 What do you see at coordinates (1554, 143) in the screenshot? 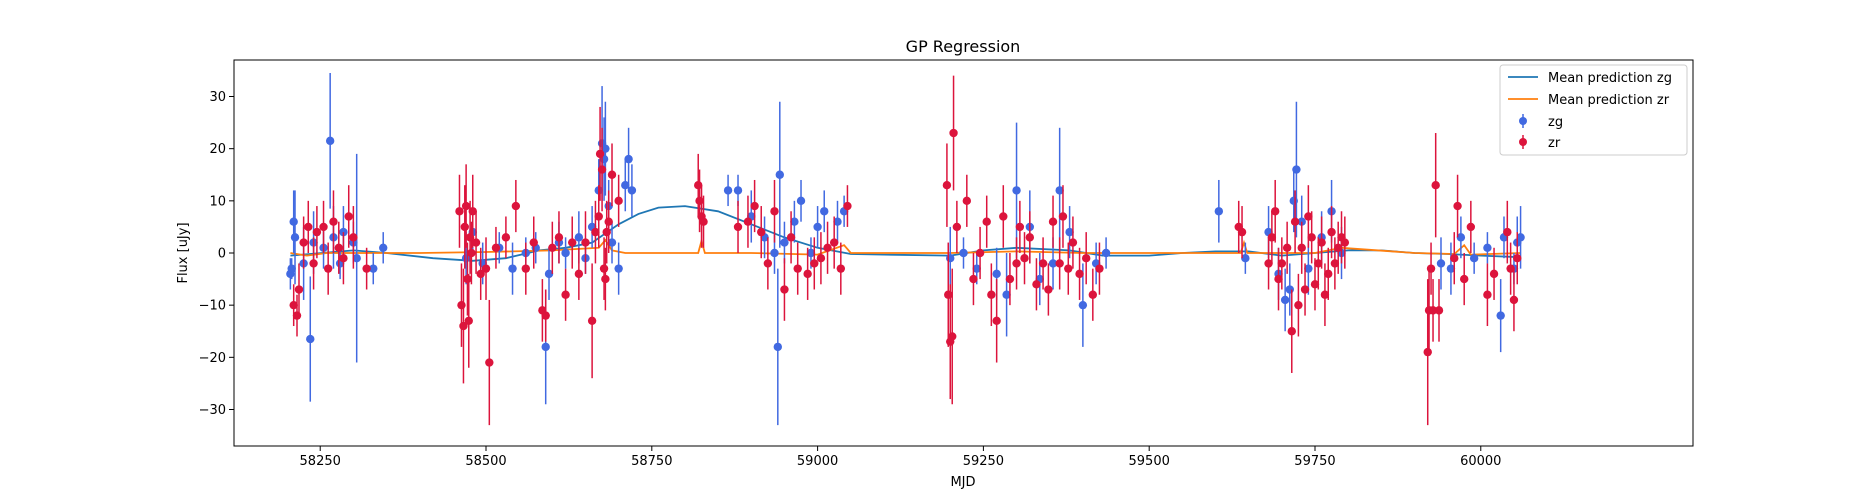
I see `legend-label-zr: zr` at bounding box center [1554, 143].